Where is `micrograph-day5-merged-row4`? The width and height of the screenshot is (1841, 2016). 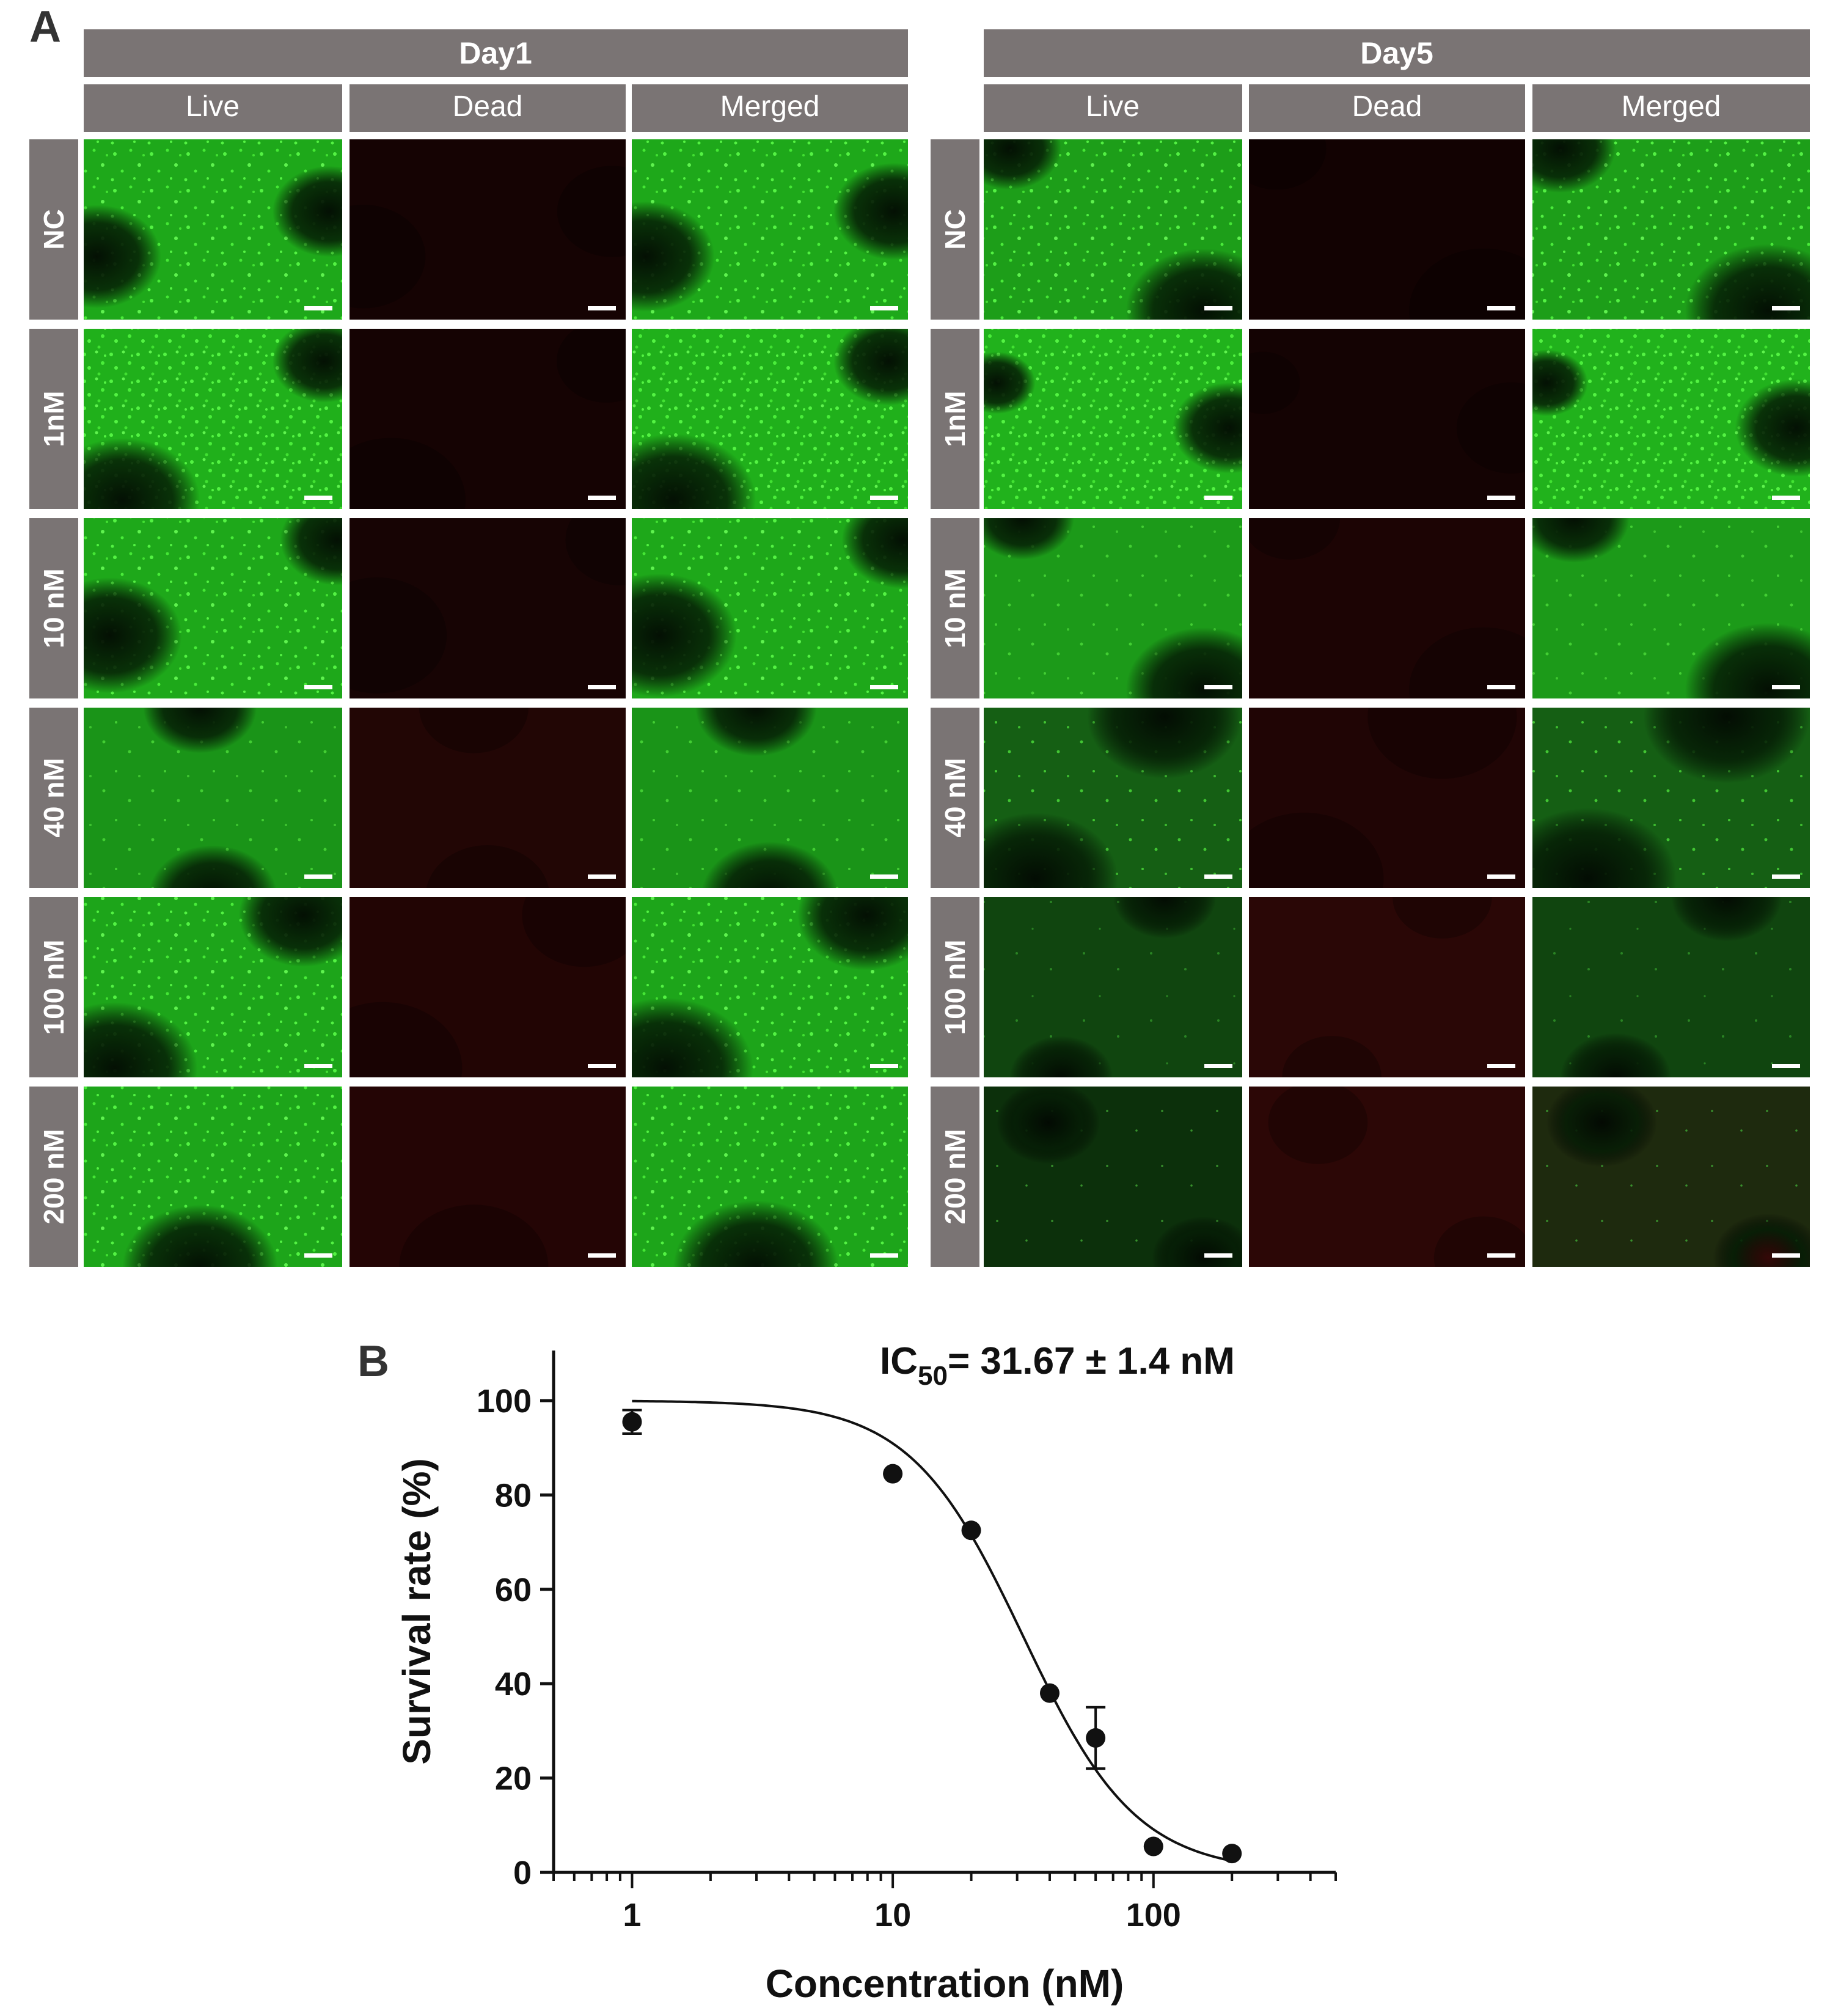 micrograph-day5-merged-row4 is located at coordinates (1671, 987).